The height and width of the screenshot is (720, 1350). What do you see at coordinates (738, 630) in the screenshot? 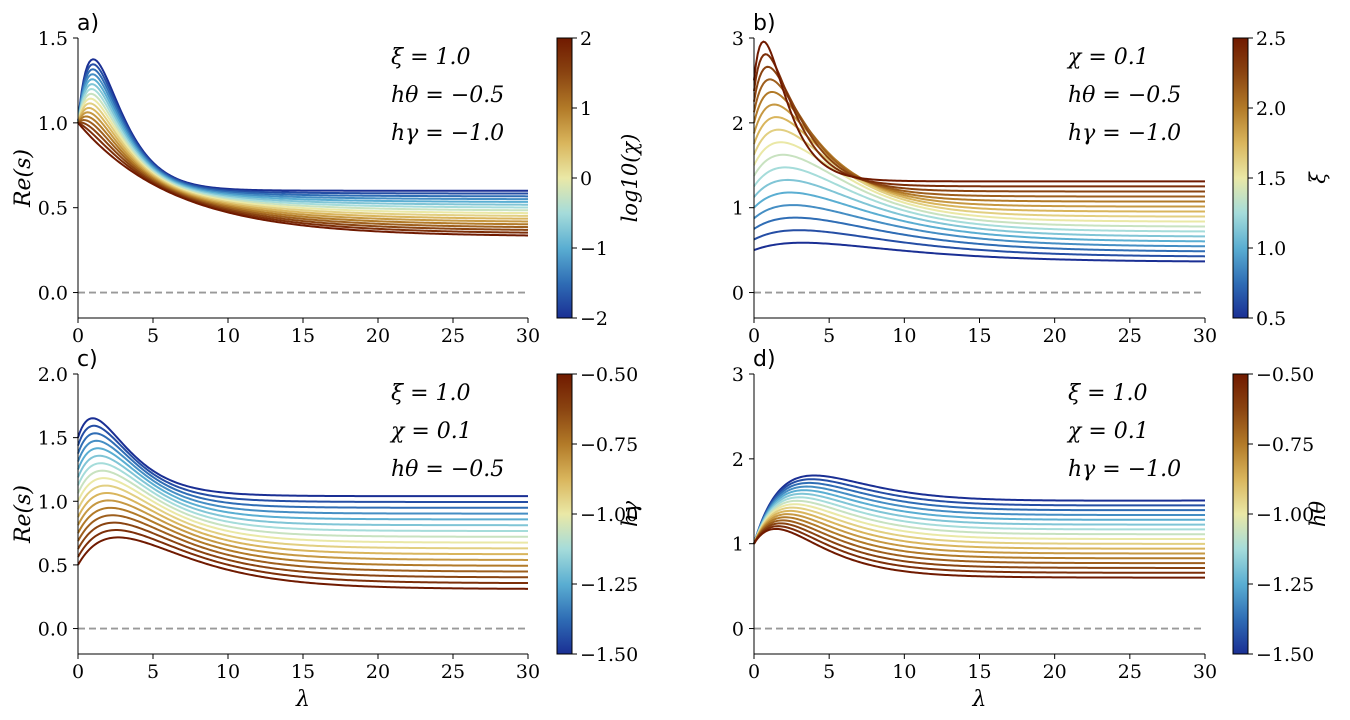
I see `y-tick-label: 0` at bounding box center [738, 630].